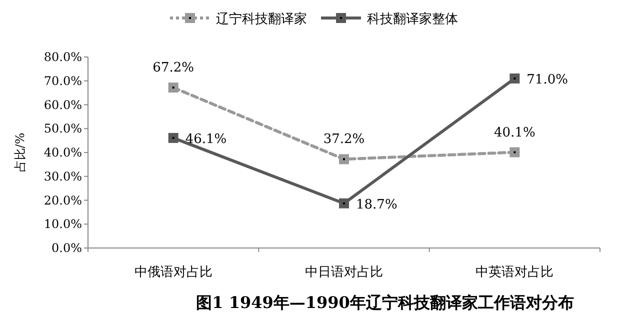 Image resolution: width=629 pixels, height=324 pixels. I want to click on y-axis-title: 占比/%, so click(20, 152).